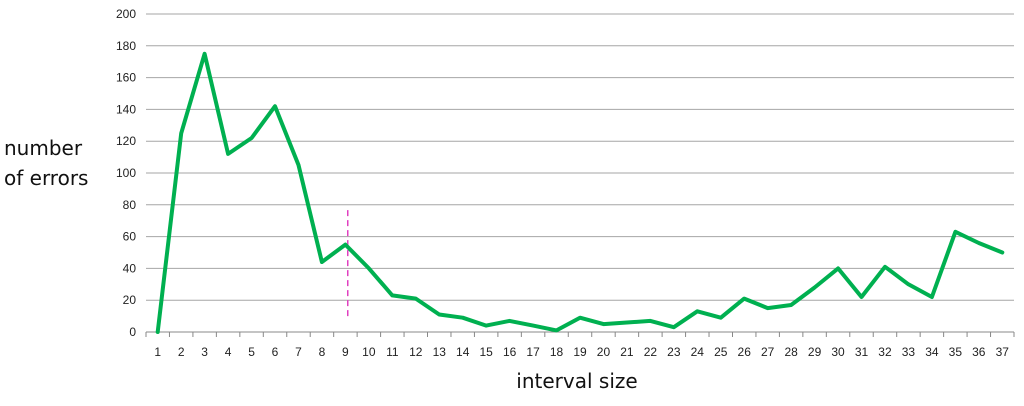 Image resolution: width=1024 pixels, height=406 pixels. Describe the element at coordinates (510, 352) in the screenshot. I see `x-tick-label: 16` at that location.